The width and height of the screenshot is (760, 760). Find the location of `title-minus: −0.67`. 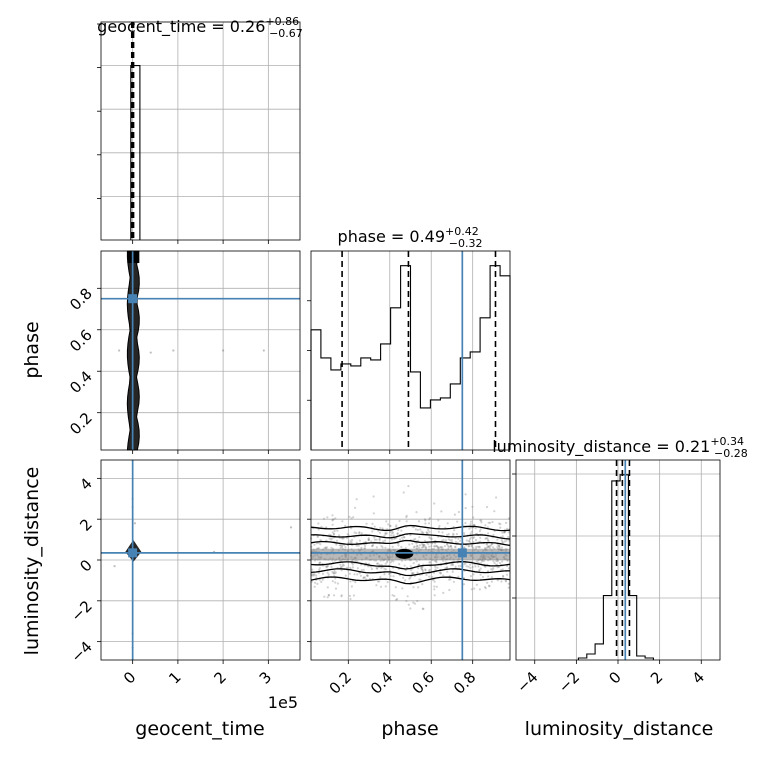

title-minus: −0.67 is located at coordinates (286, 33).